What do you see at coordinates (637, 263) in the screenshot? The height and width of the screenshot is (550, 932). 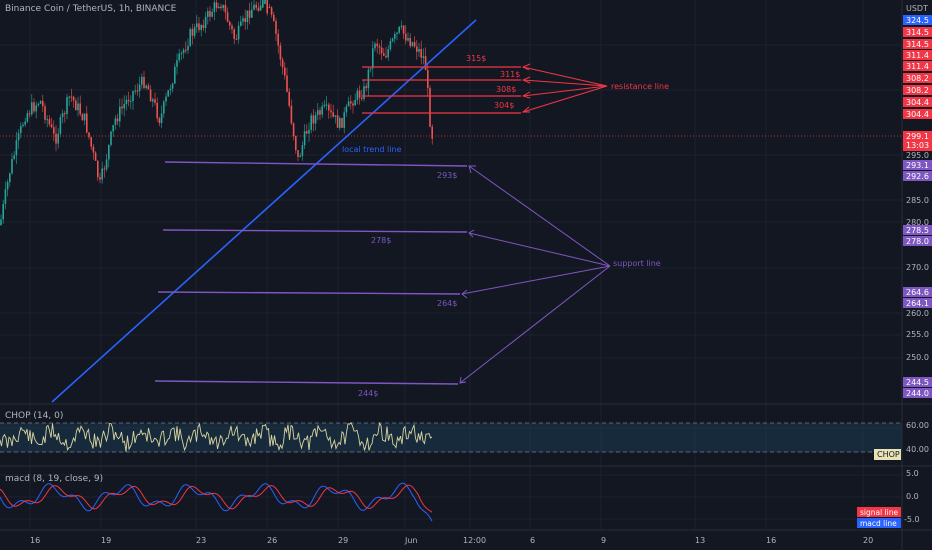 I see `support-title: support line` at bounding box center [637, 263].